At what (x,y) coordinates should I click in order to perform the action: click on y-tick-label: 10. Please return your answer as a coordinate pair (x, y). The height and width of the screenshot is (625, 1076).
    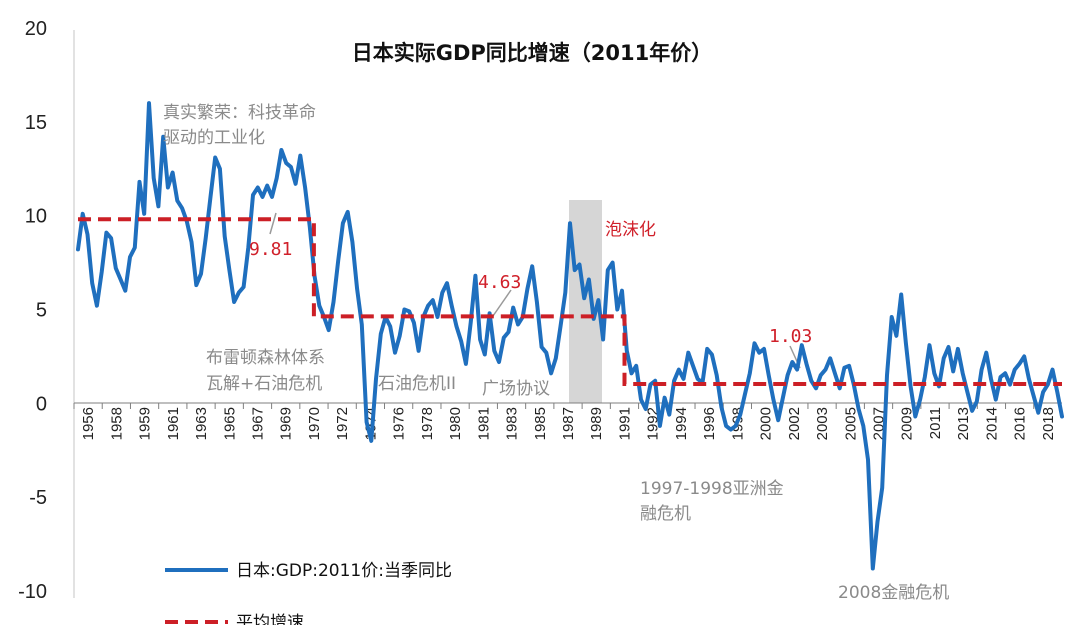
    Looking at the image, I should click on (36, 217).